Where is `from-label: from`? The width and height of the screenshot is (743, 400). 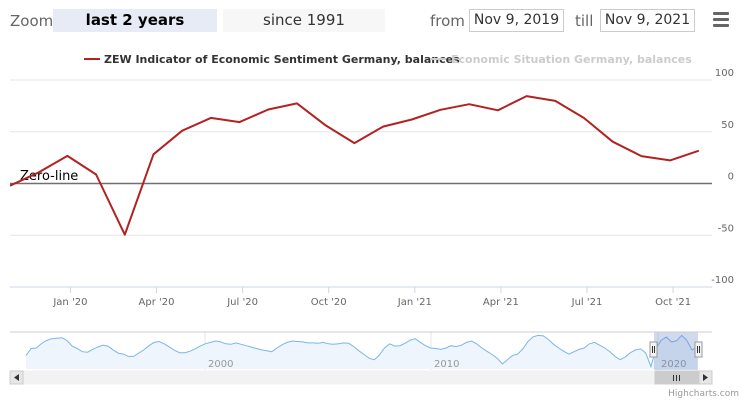 from-label: from is located at coordinates (447, 21).